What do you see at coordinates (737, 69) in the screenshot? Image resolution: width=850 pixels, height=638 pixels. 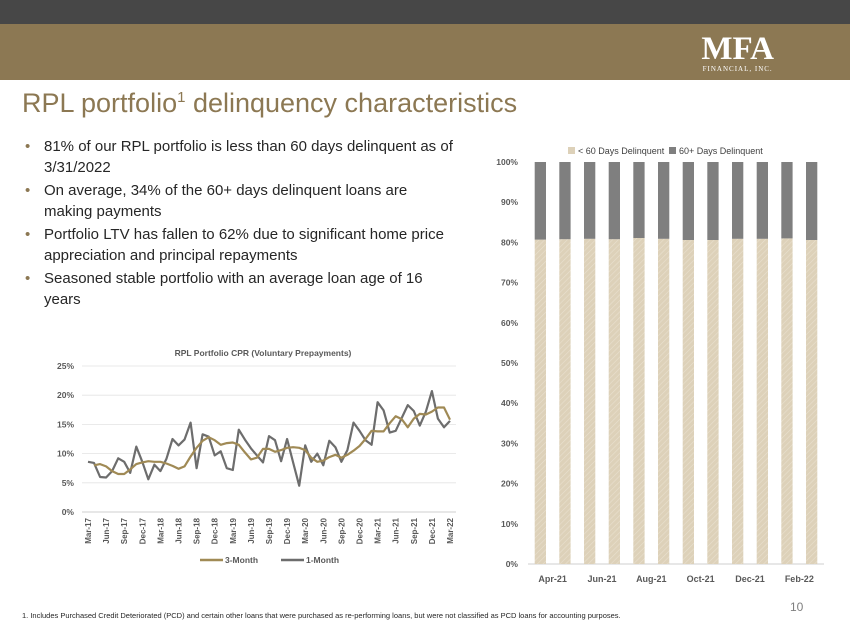 I see `logo-subtitle: FINANCIAL, INC.` at bounding box center [737, 69].